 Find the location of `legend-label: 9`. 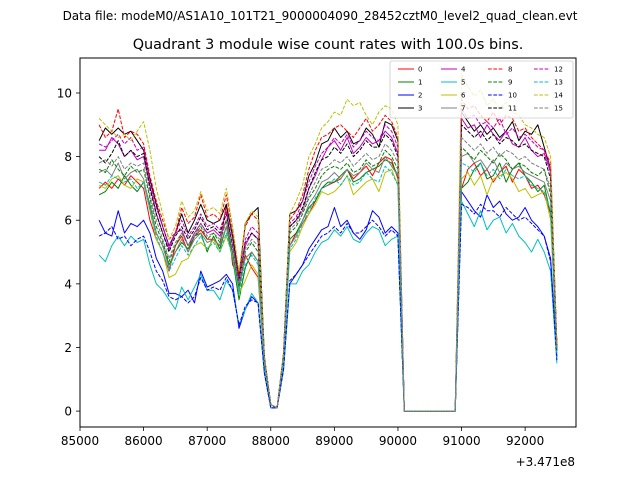

legend-label: 9 is located at coordinates (510, 83).